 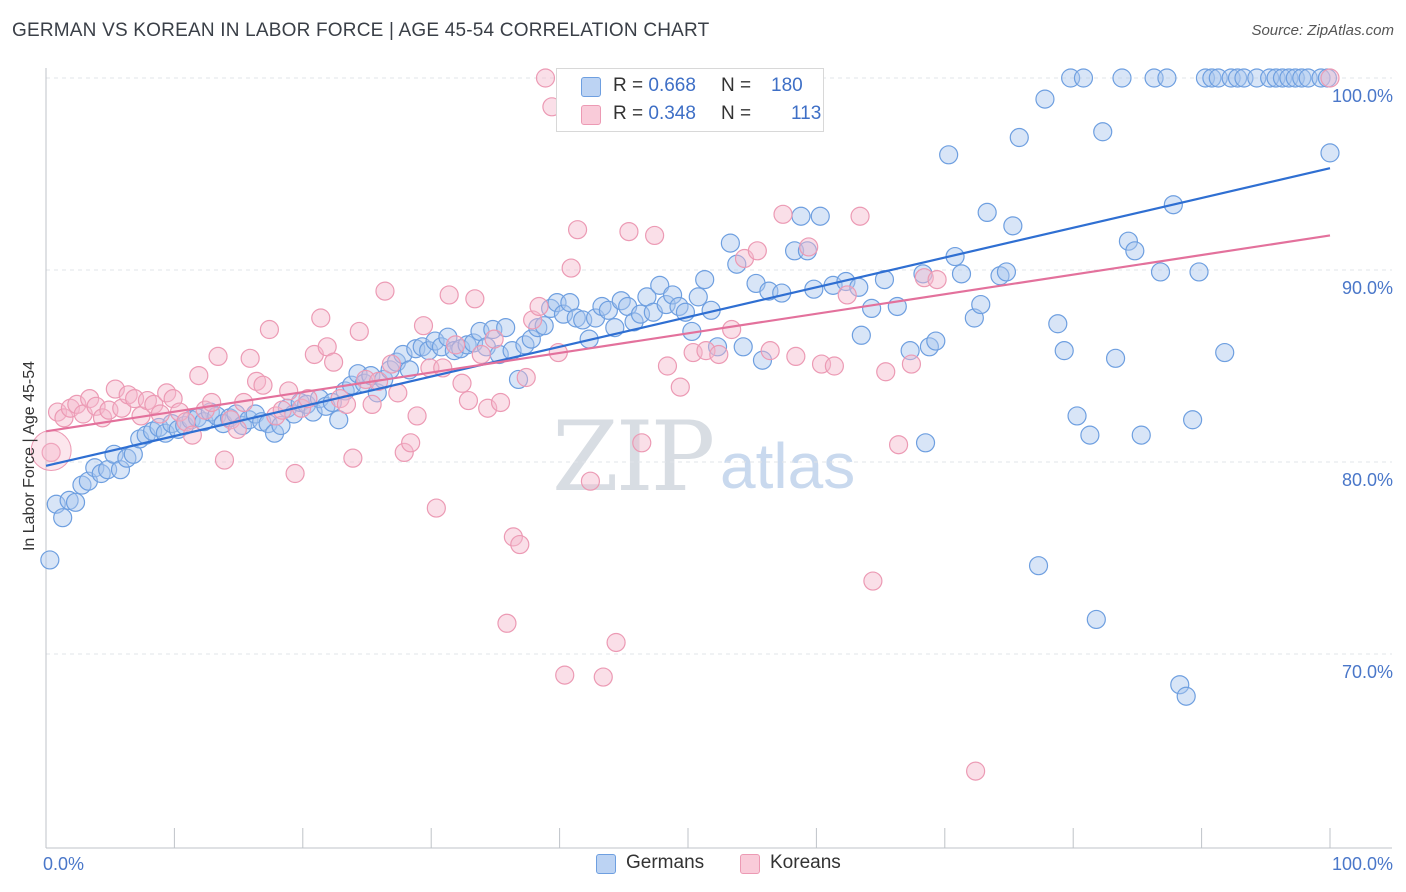 What do you see at coordinates (628, 85) in the screenshot?
I see `r-label: R =` at bounding box center [628, 85].